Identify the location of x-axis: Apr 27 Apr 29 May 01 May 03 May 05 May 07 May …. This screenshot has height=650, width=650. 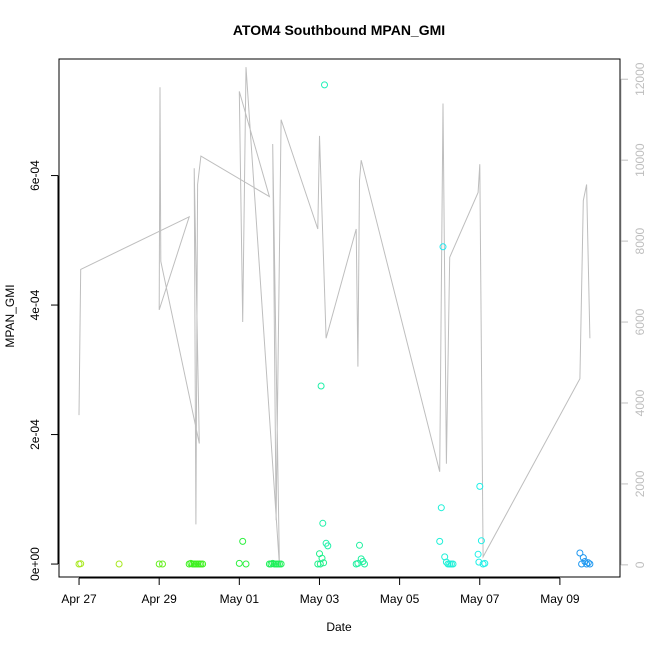
(320, 591).